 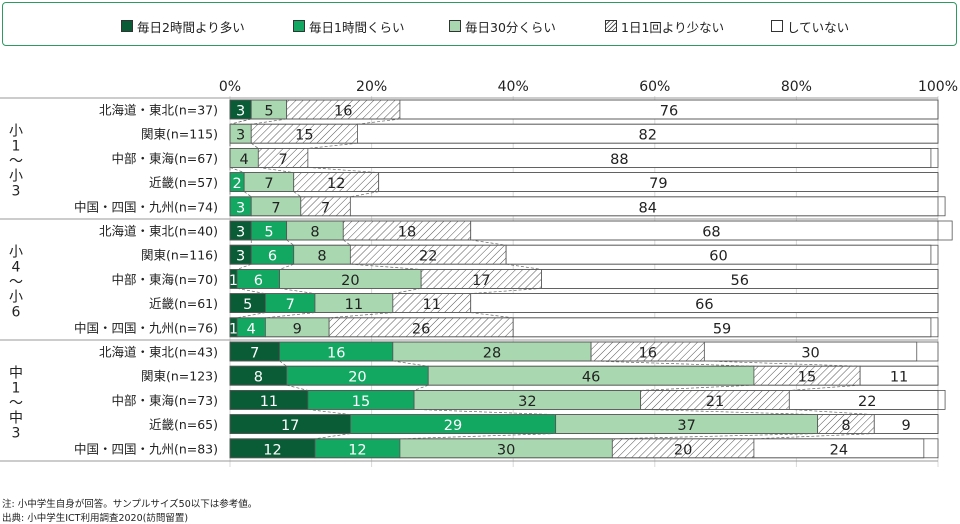 What do you see at coordinates (673, 27) in the screenshot?
I see `legend-label-less-than-daily: 1日1回より少ない` at bounding box center [673, 27].